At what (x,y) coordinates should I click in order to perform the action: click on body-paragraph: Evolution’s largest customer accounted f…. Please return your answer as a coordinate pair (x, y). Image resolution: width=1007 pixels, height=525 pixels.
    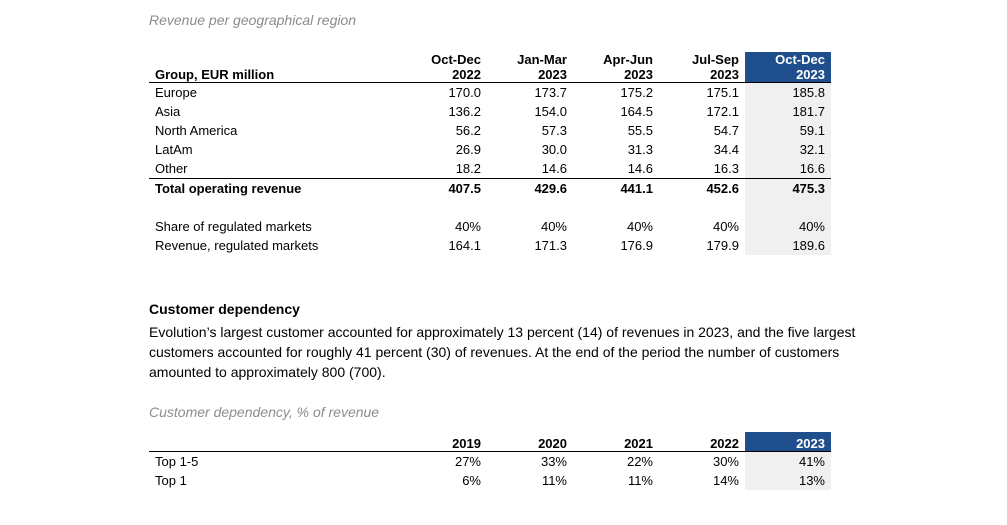
    Looking at the image, I should click on (502, 352).